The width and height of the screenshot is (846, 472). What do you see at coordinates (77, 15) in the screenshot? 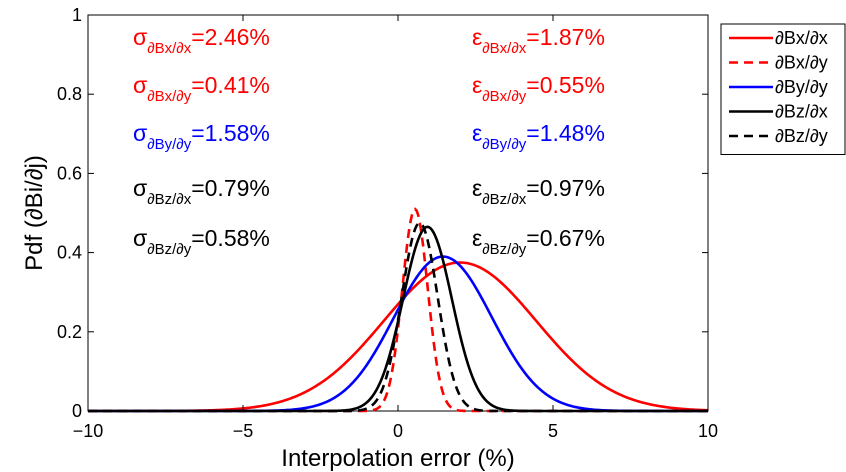
I see `y-tick-label: 1` at bounding box center [77, 15].